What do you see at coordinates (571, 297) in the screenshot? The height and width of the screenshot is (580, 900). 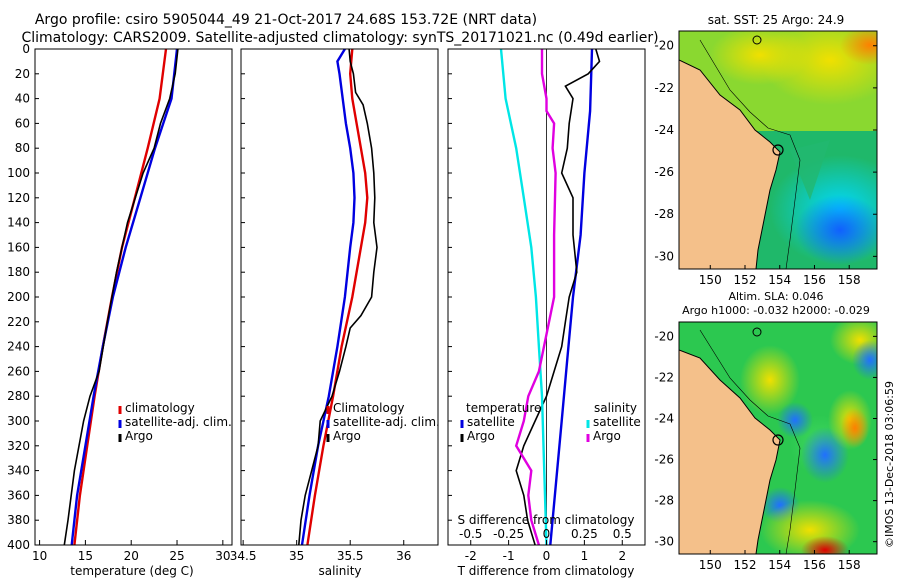 I see `series-temperature-satellite` at bounding box center [571, 297].